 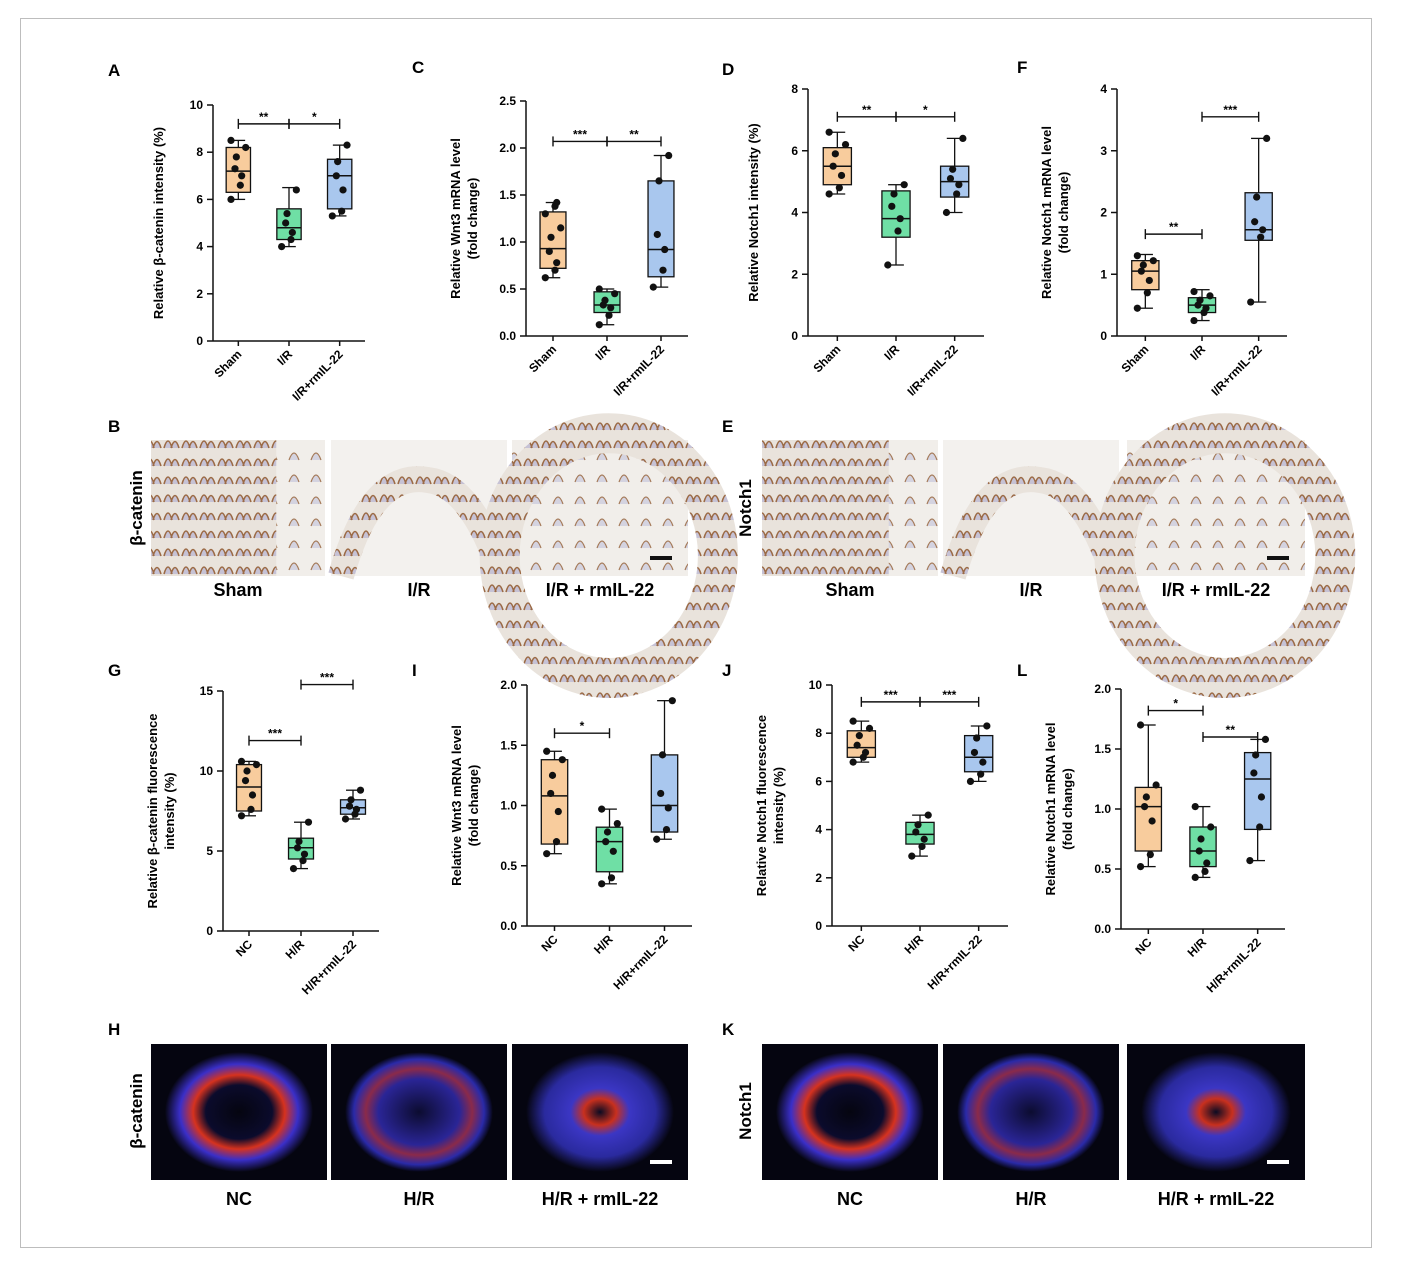 I want to click on x-tick-label: NC, so click(x=856, y=943).